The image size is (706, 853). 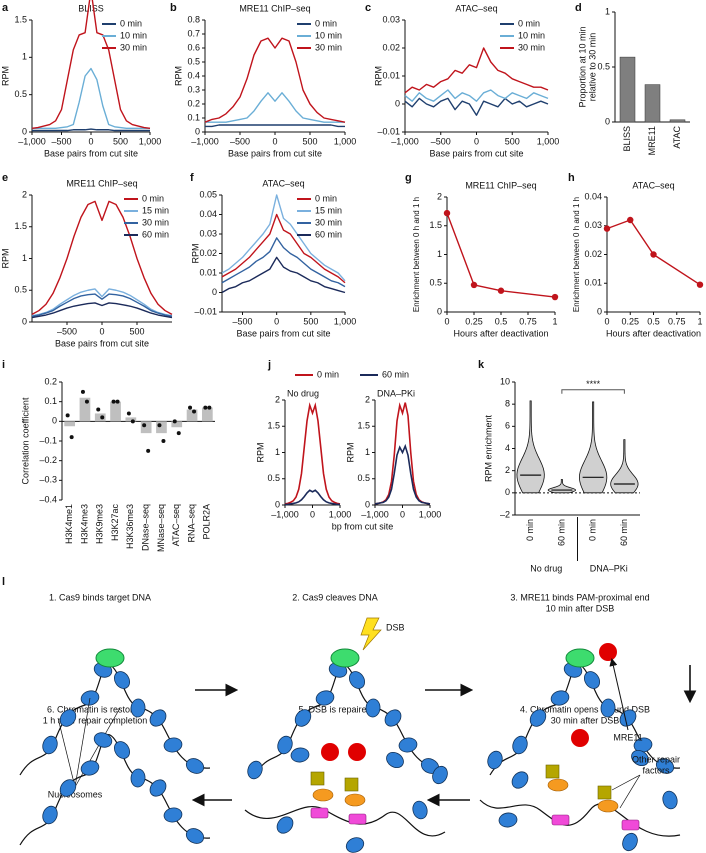 I want to click on x-axis-label: Base pairs from cut site, so click(x=476, y=153).